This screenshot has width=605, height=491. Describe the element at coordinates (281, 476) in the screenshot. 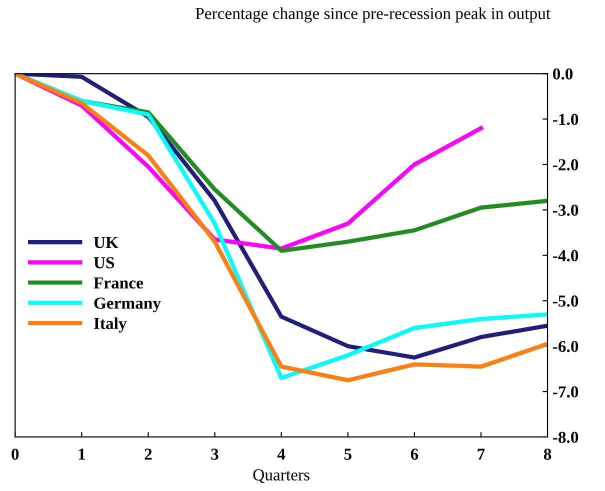

I see `x-axis-title: Quarters` at that location.